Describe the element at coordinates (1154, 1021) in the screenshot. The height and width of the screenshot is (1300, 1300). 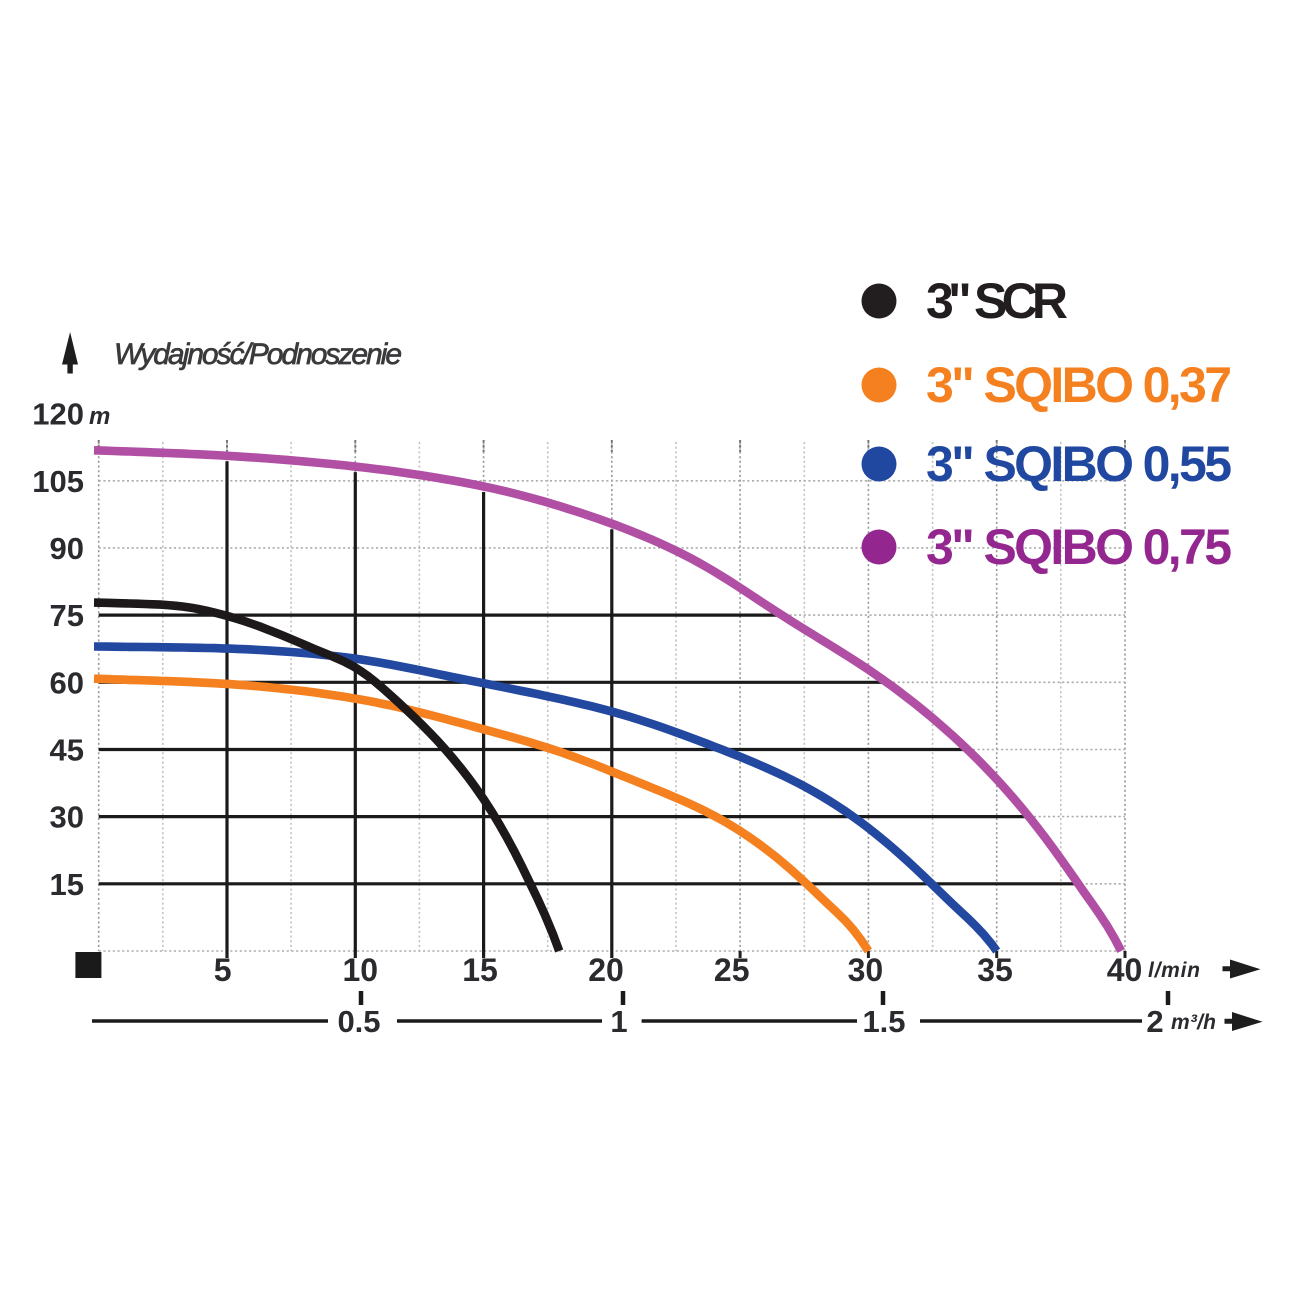
I see `svg-text: 2` at that location.